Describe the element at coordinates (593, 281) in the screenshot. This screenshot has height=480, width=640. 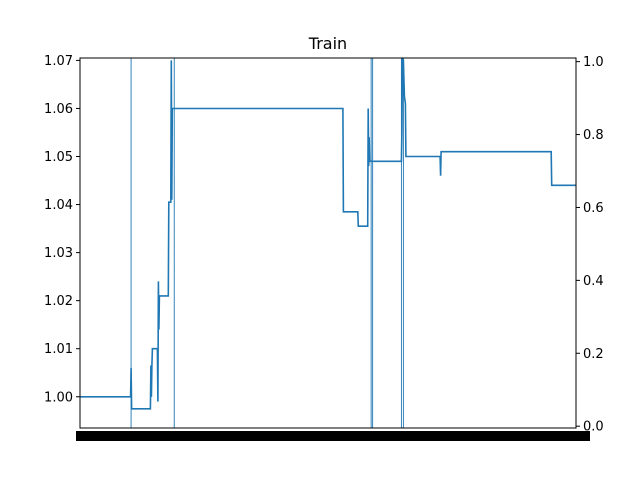
I see `y2-tick-label-2: 0.4` at that location.